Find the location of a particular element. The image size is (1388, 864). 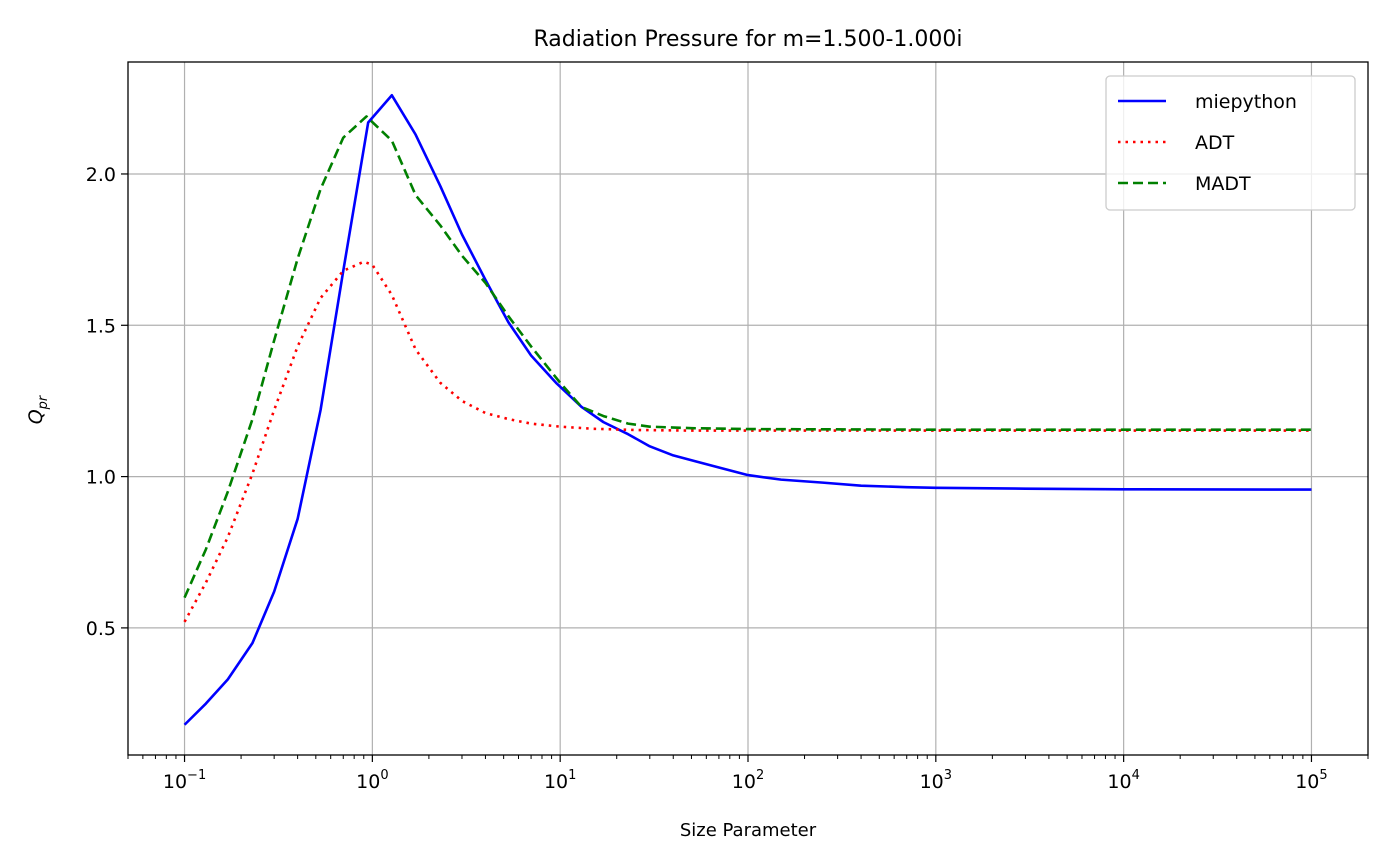

legend-box is located at coordinates (1230, 143).